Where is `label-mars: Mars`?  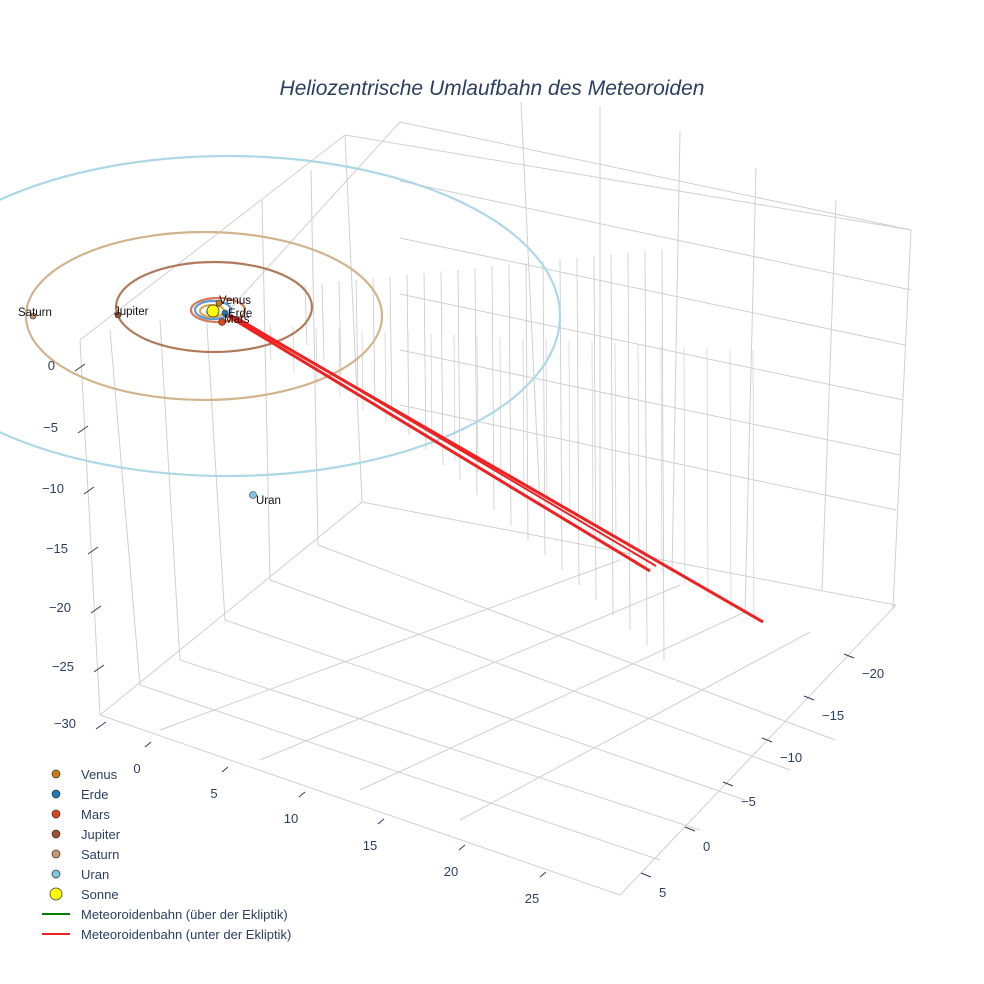
label-mars: Mars is located at coordinates (237, 320).